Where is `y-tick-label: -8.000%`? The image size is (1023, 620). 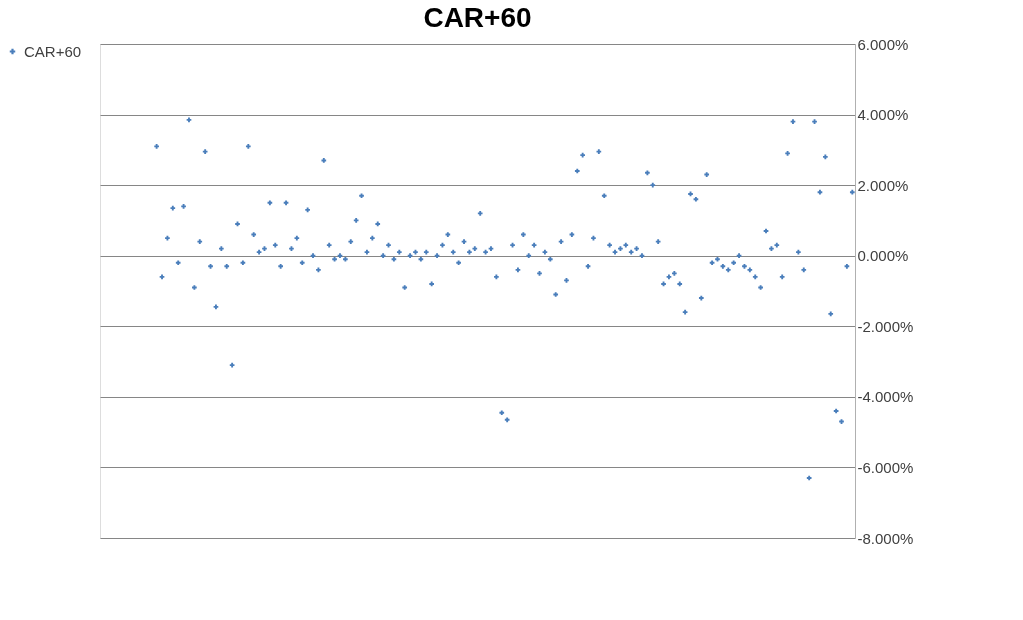
y-tick-label: -8.000% is located at coordinates (885, 538).